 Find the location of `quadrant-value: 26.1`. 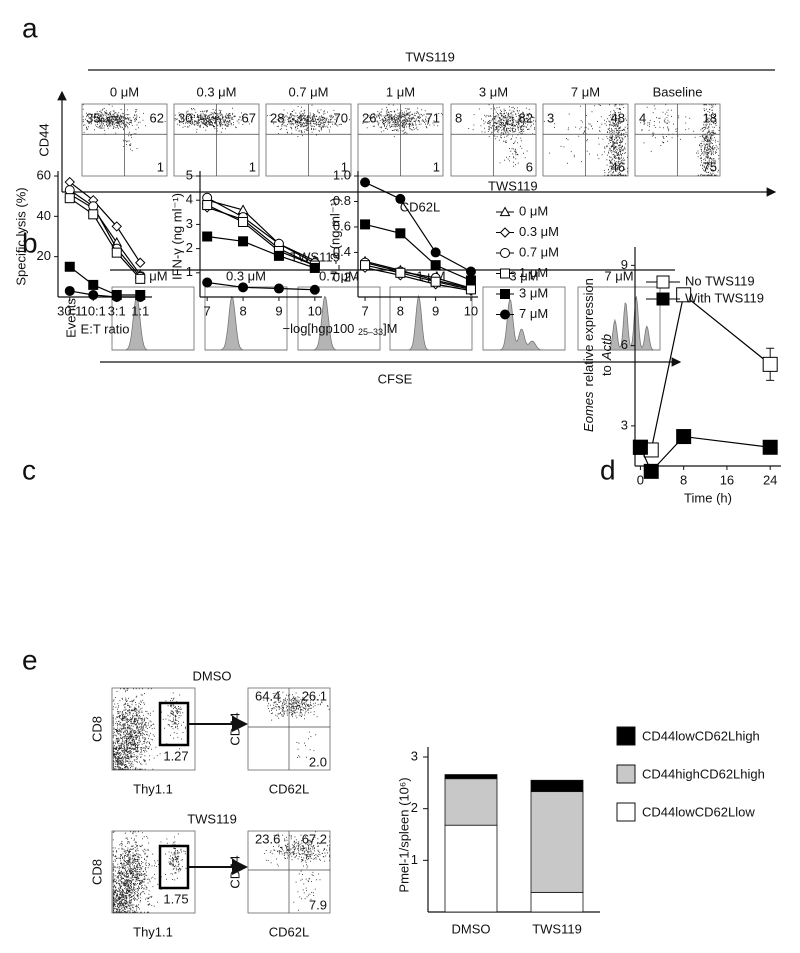

quadrant-value: 26.1 is located at coordinates (314, 695).